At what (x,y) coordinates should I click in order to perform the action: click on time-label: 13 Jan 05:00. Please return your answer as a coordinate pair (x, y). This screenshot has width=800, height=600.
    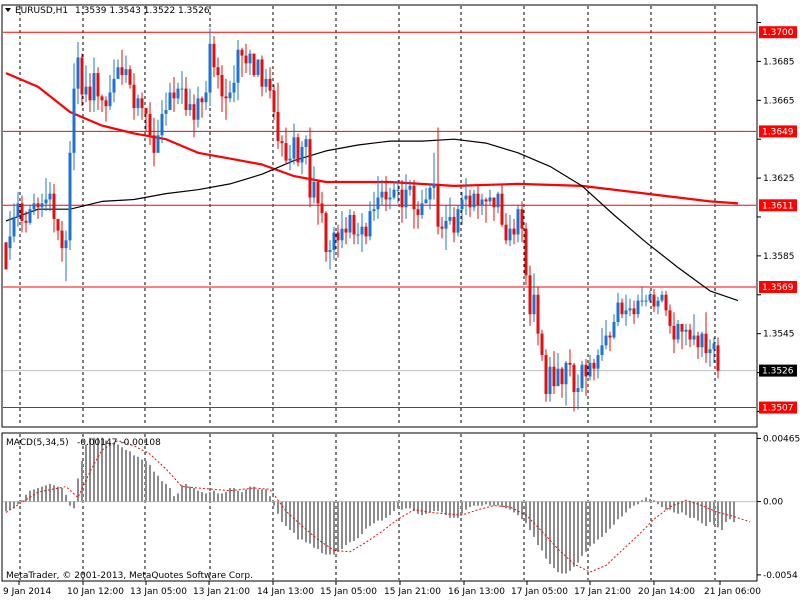
    Looking at the image, I should click on (158, 592).